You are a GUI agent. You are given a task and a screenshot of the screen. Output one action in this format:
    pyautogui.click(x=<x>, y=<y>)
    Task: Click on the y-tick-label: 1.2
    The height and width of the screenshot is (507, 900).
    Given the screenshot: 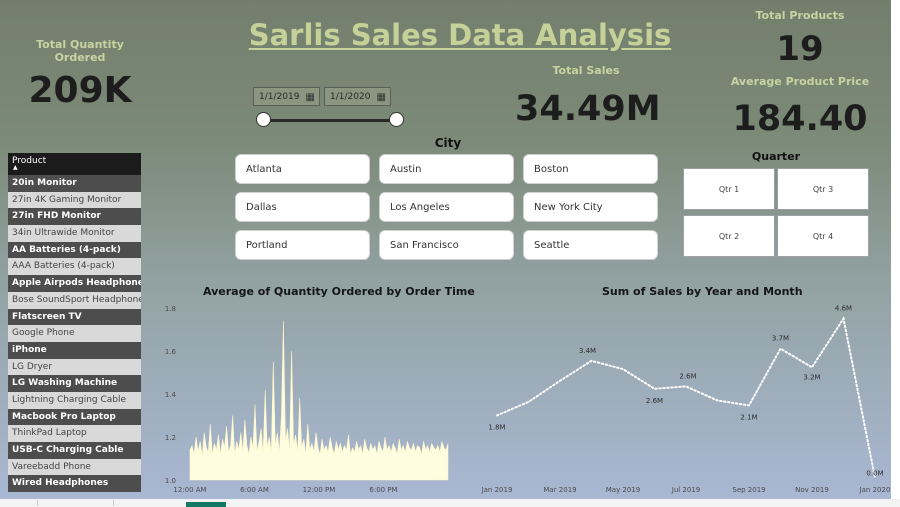 What is the action you would take?
    pyautogui.click(x=170, y=438)
    